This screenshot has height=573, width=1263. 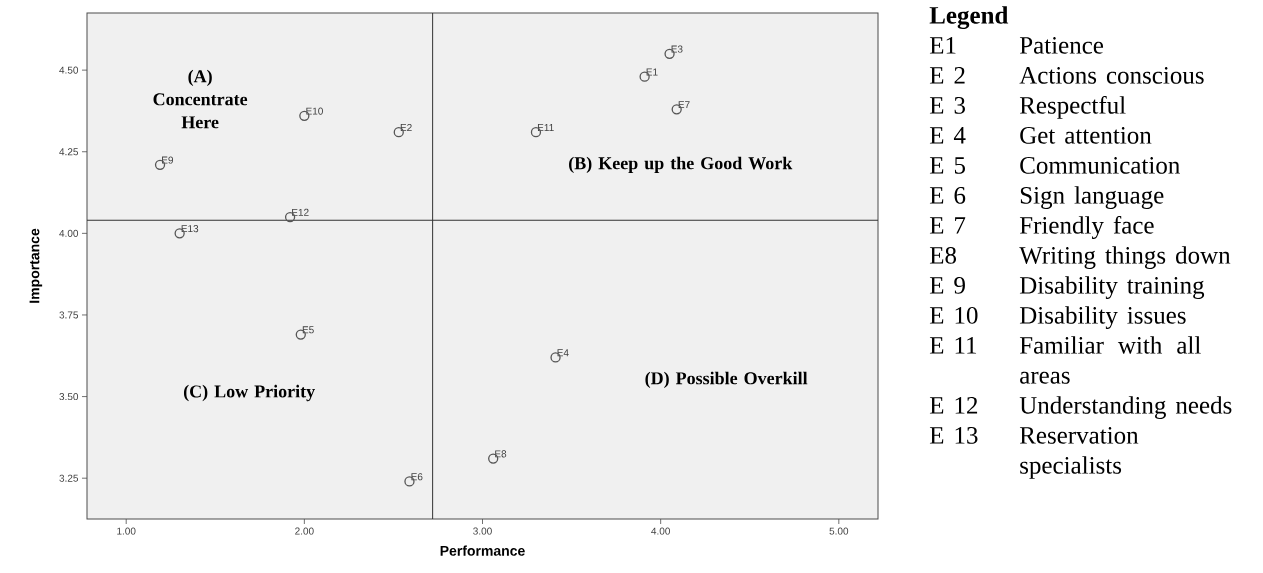 I want to click on annotation: E3, so click(x=677, y=49).